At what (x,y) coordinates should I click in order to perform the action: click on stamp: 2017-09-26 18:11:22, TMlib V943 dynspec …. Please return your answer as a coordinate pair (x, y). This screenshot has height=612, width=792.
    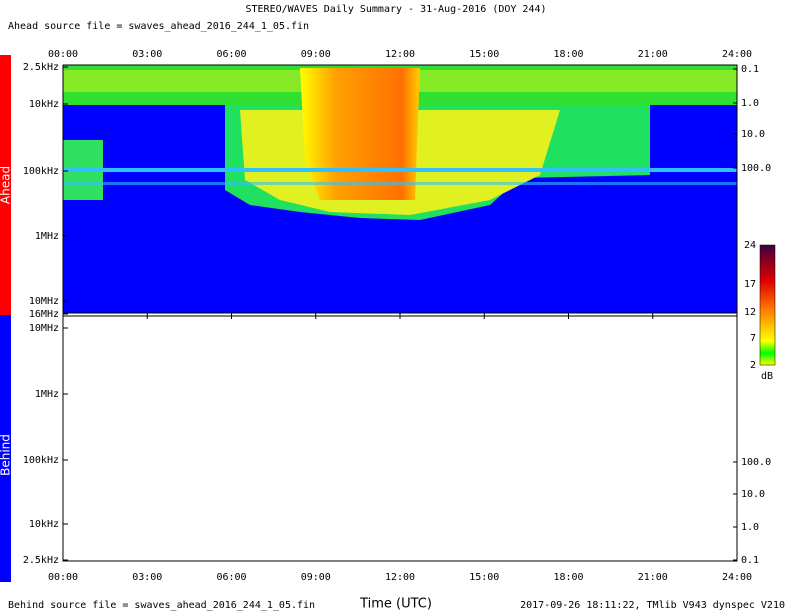
    Looking at the image, I should click on (652, 605).